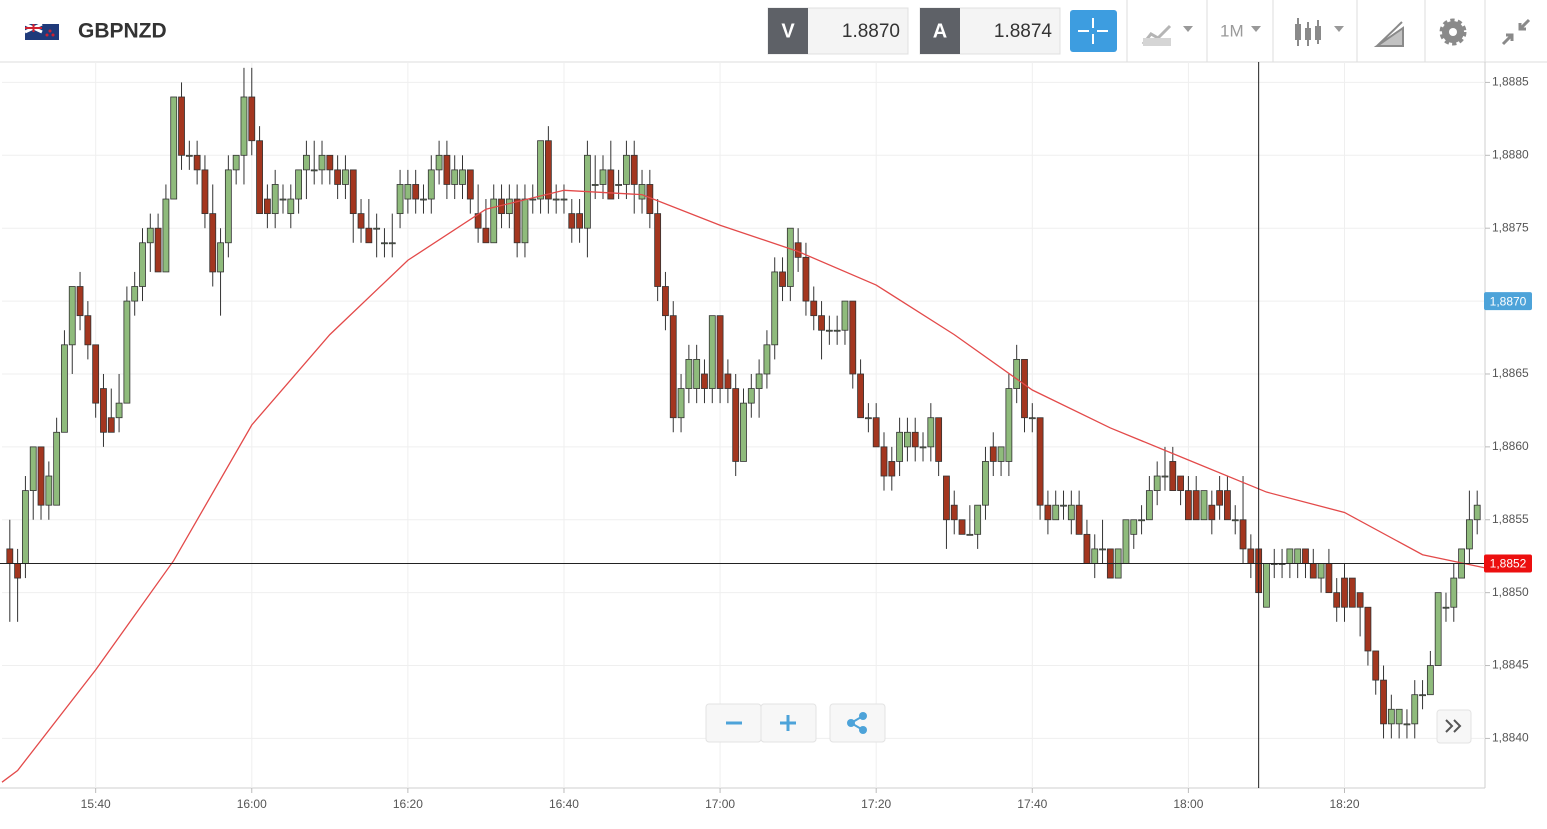  Describe the element at coordinates (1510, 154) in the screenshot. I see `y-tick-label: 1,8880` at that location.